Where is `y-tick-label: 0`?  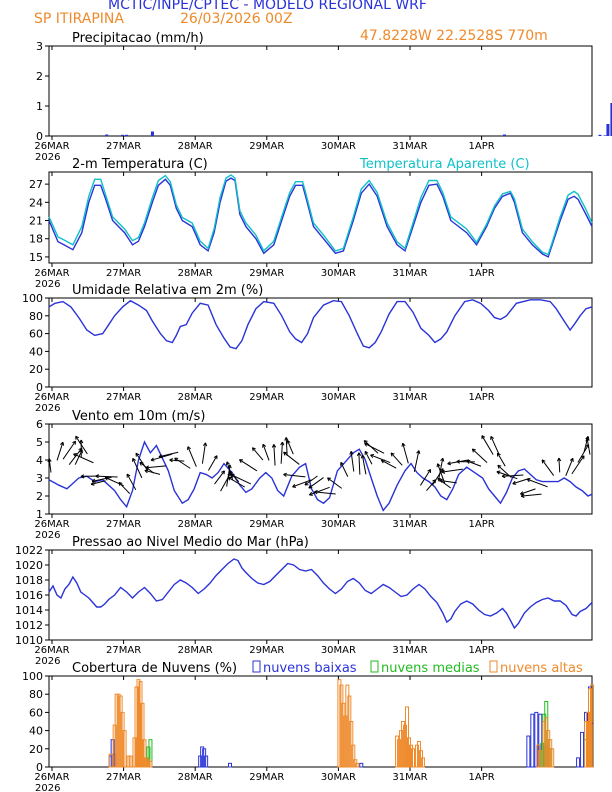
y-tick-label: 0 is located at coordinates (39, 387).